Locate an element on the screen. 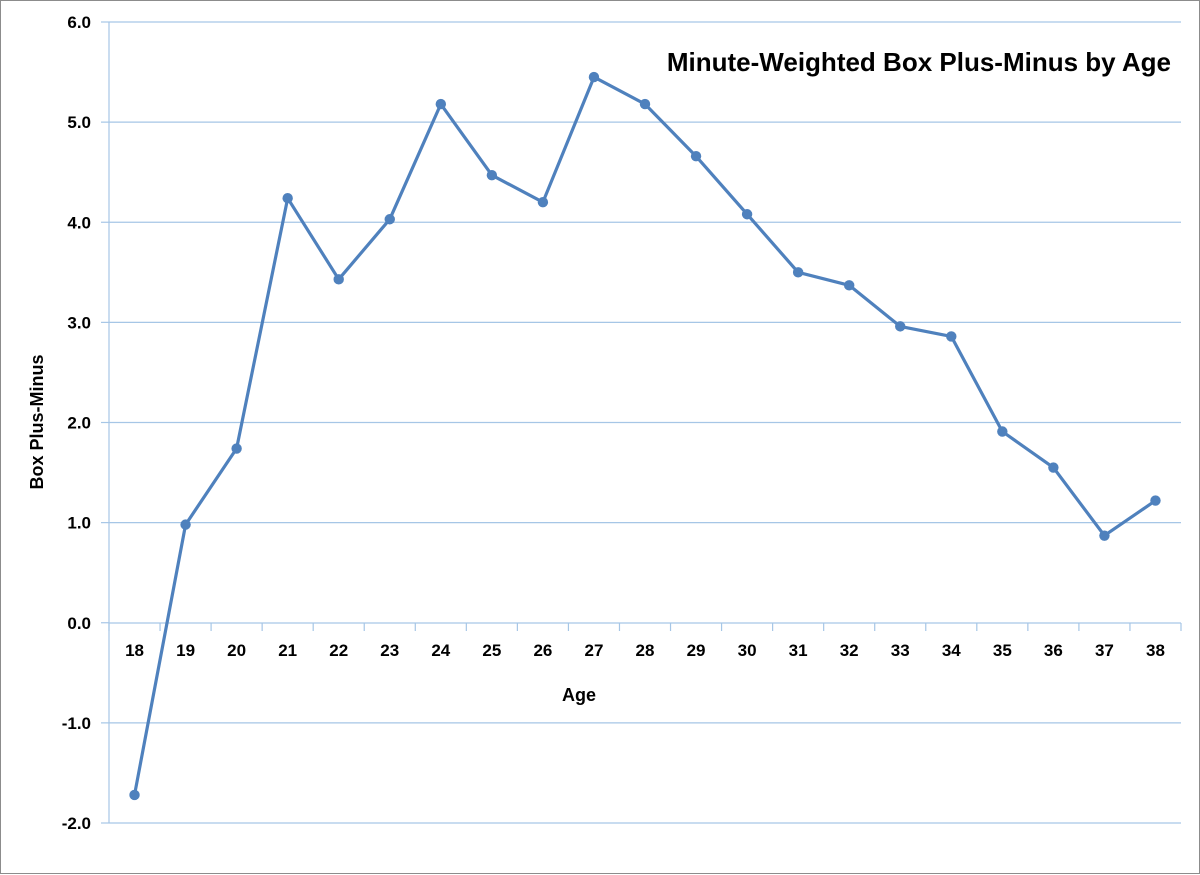 This screenshot has width=1200, height=875. y-tick-label: 3.0 is located at coordinates (79, 322).